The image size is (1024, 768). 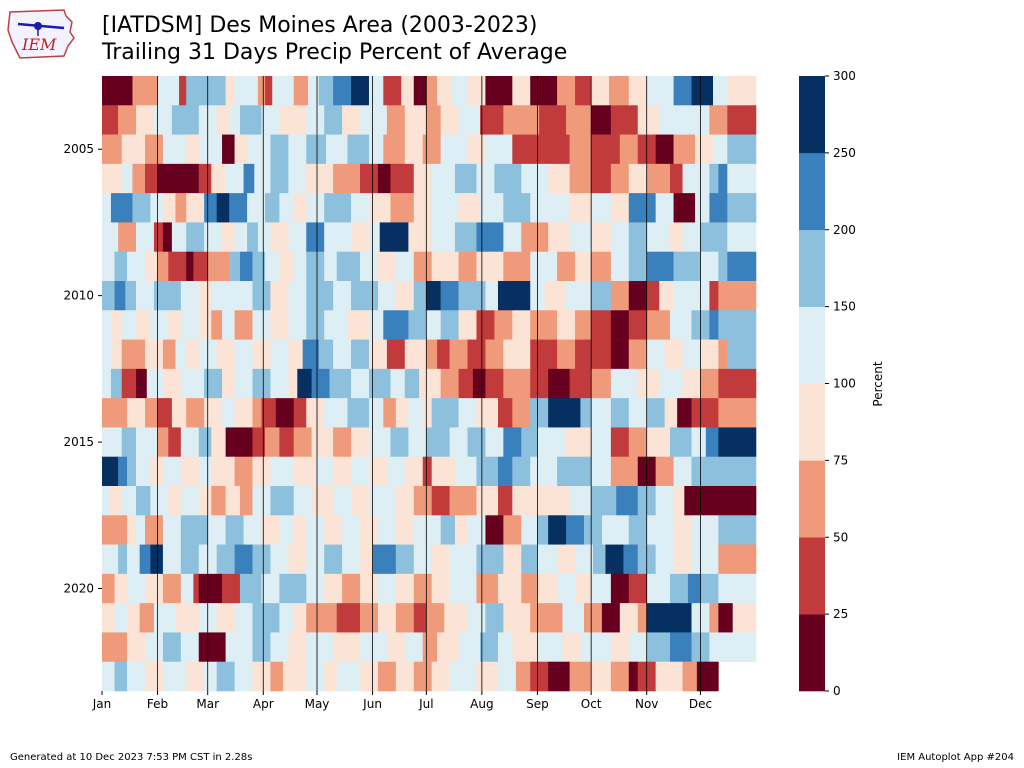 I want to click on colorbar-tick-label-75: 75, so click(x=840, y=460).